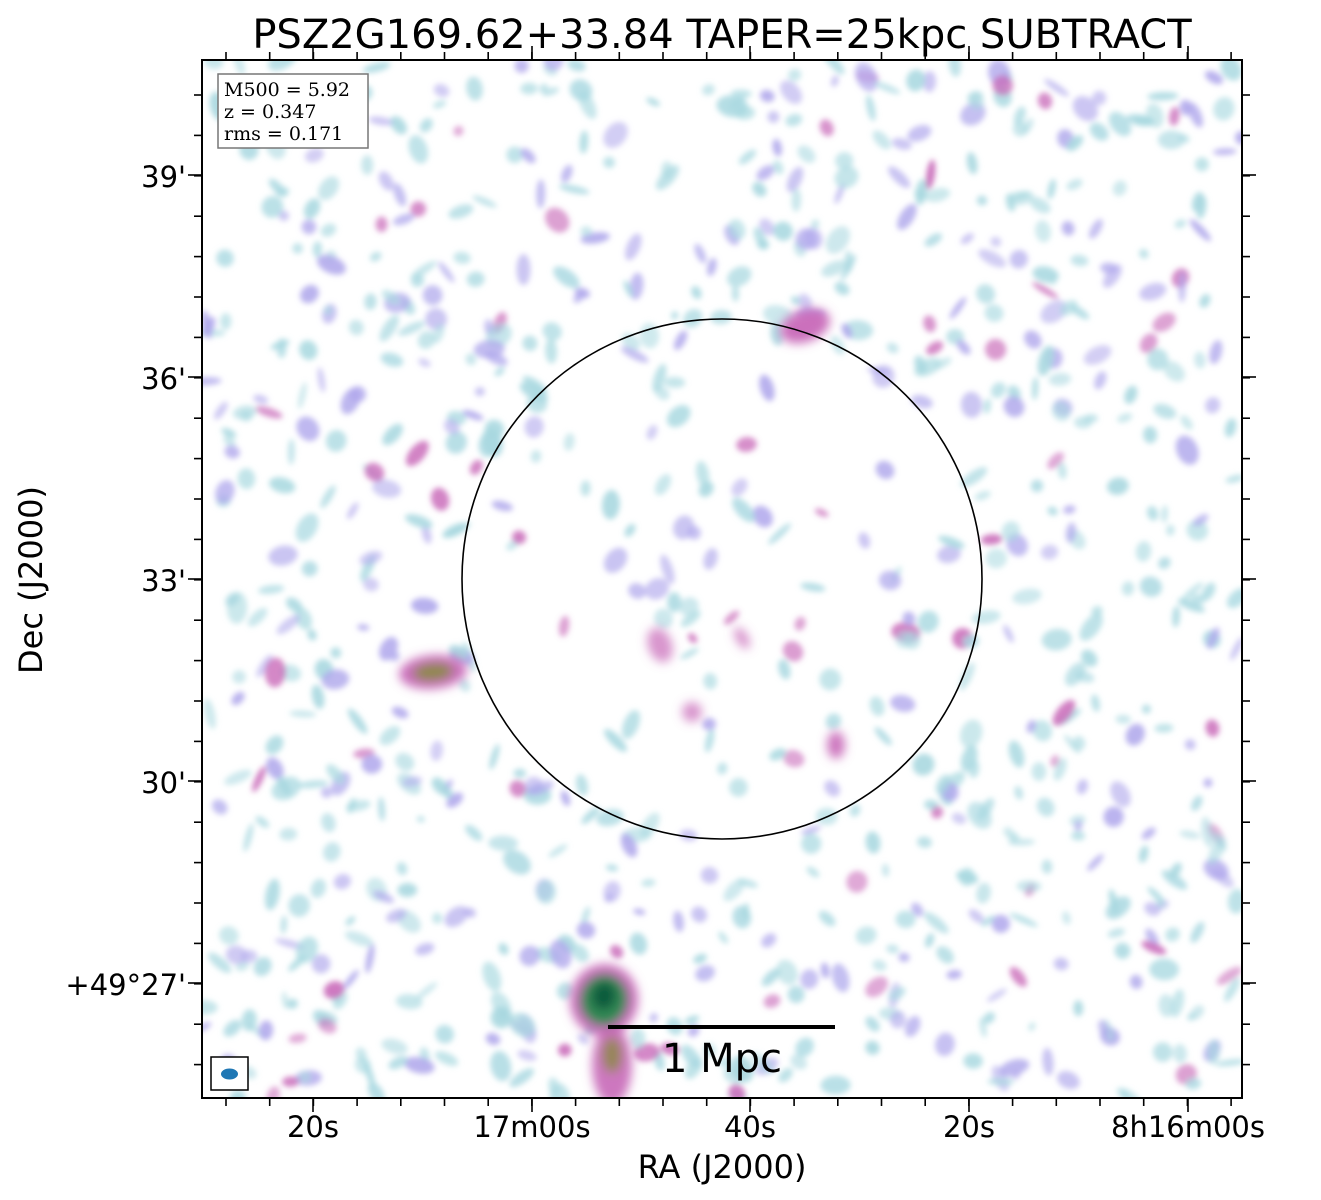  What do you see at coordinates (293, 111) in the screenshot?
I see `info-box: M500 = 5.92 z = 0.347 rms = 0.171` at bounding box center [293, 111].